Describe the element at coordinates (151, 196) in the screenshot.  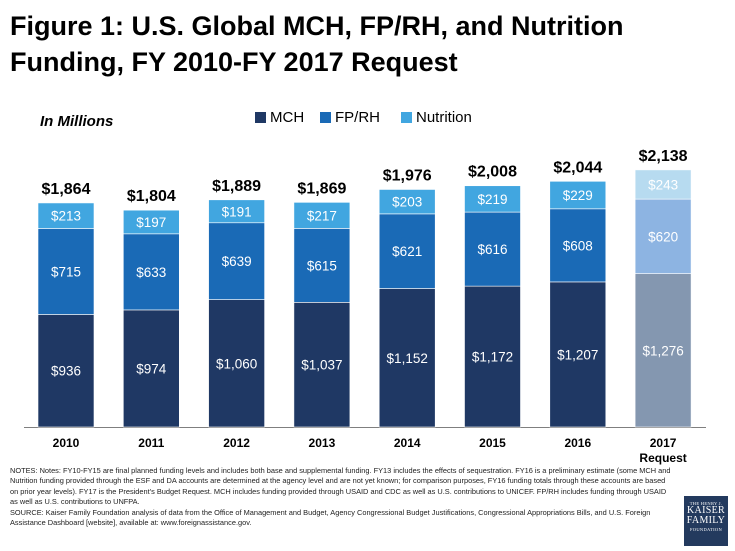
I see `total-label-2011: $1,804` at that location.